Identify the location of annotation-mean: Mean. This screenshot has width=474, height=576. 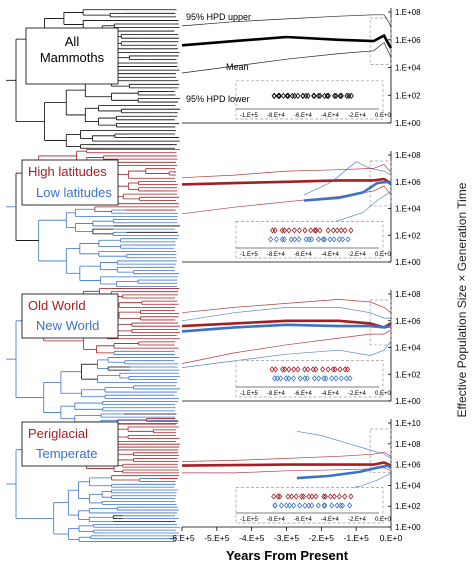
(237, 67).